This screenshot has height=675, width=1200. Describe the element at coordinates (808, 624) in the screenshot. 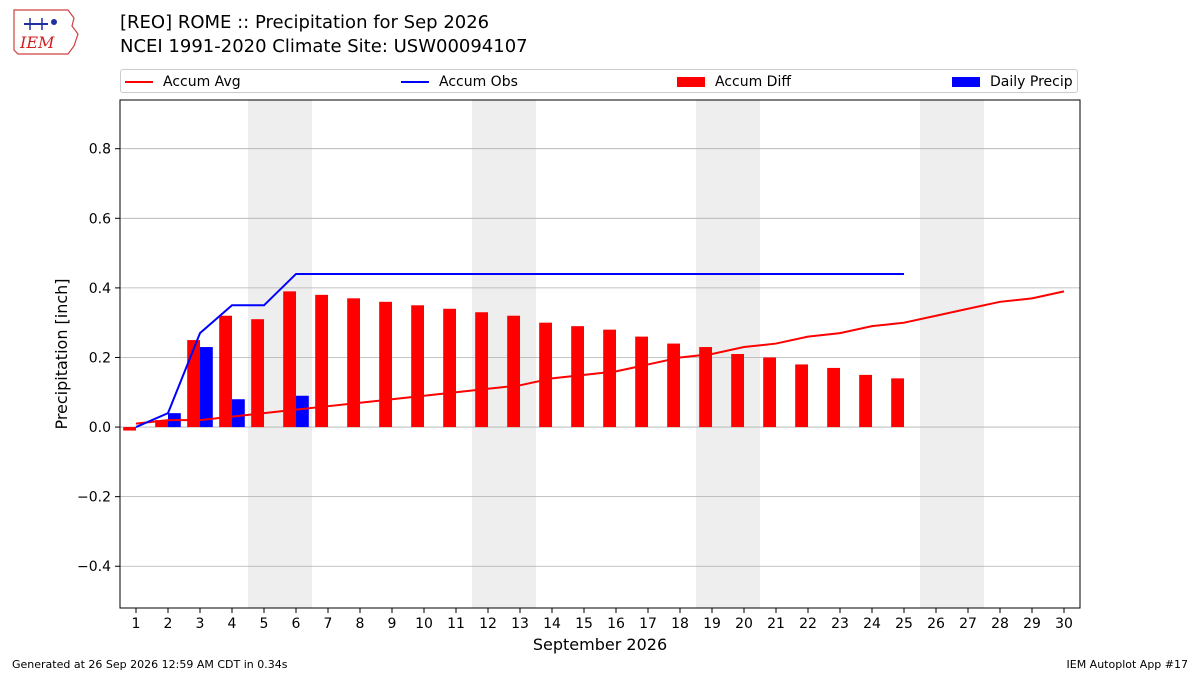

I see `x-tick-label: 22` at that location.